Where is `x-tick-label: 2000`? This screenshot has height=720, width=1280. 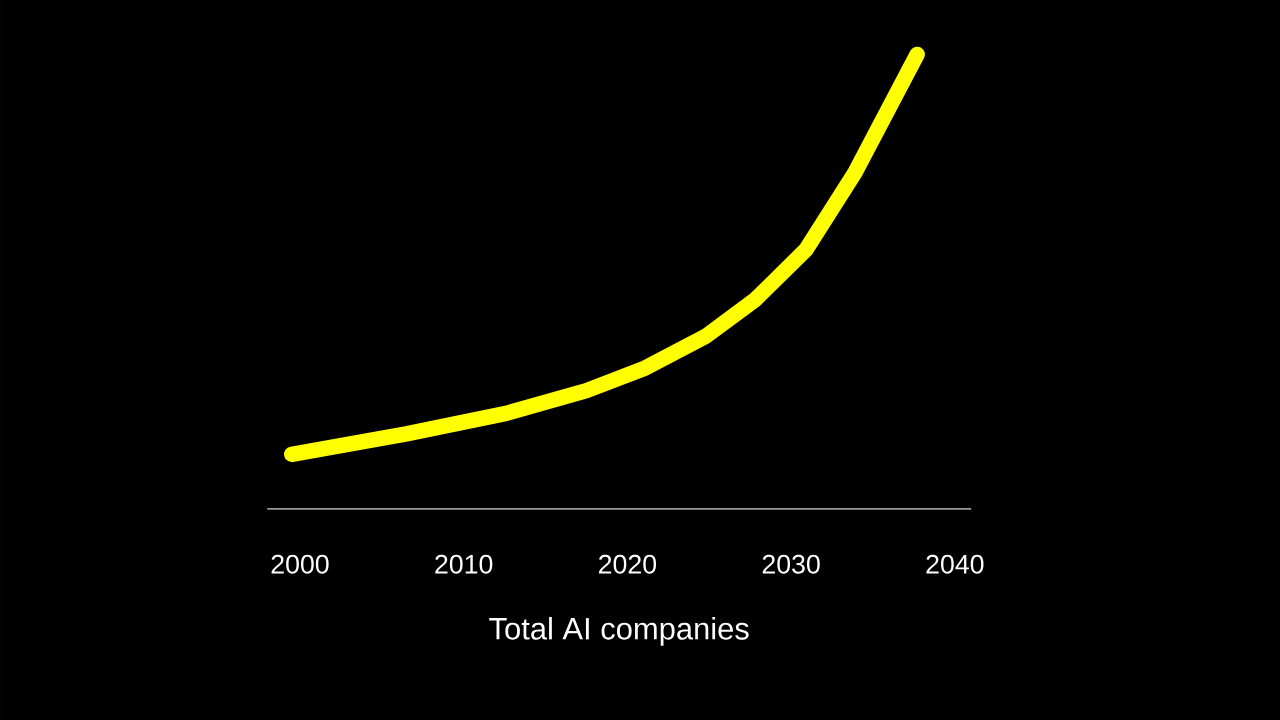
x-tick-label: 2000 is located at coordinates (300, 564).